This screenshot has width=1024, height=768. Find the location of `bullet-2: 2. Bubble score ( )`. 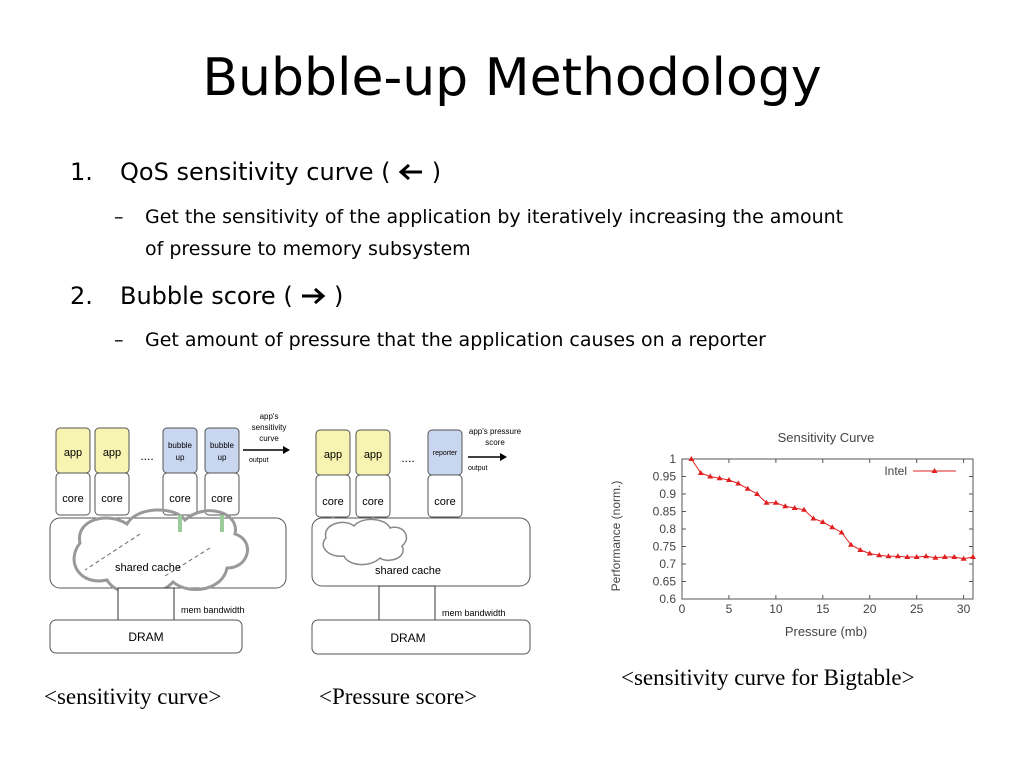

bullet-2: 2. Bubble score ( ) is located at coordinates (206, 296).